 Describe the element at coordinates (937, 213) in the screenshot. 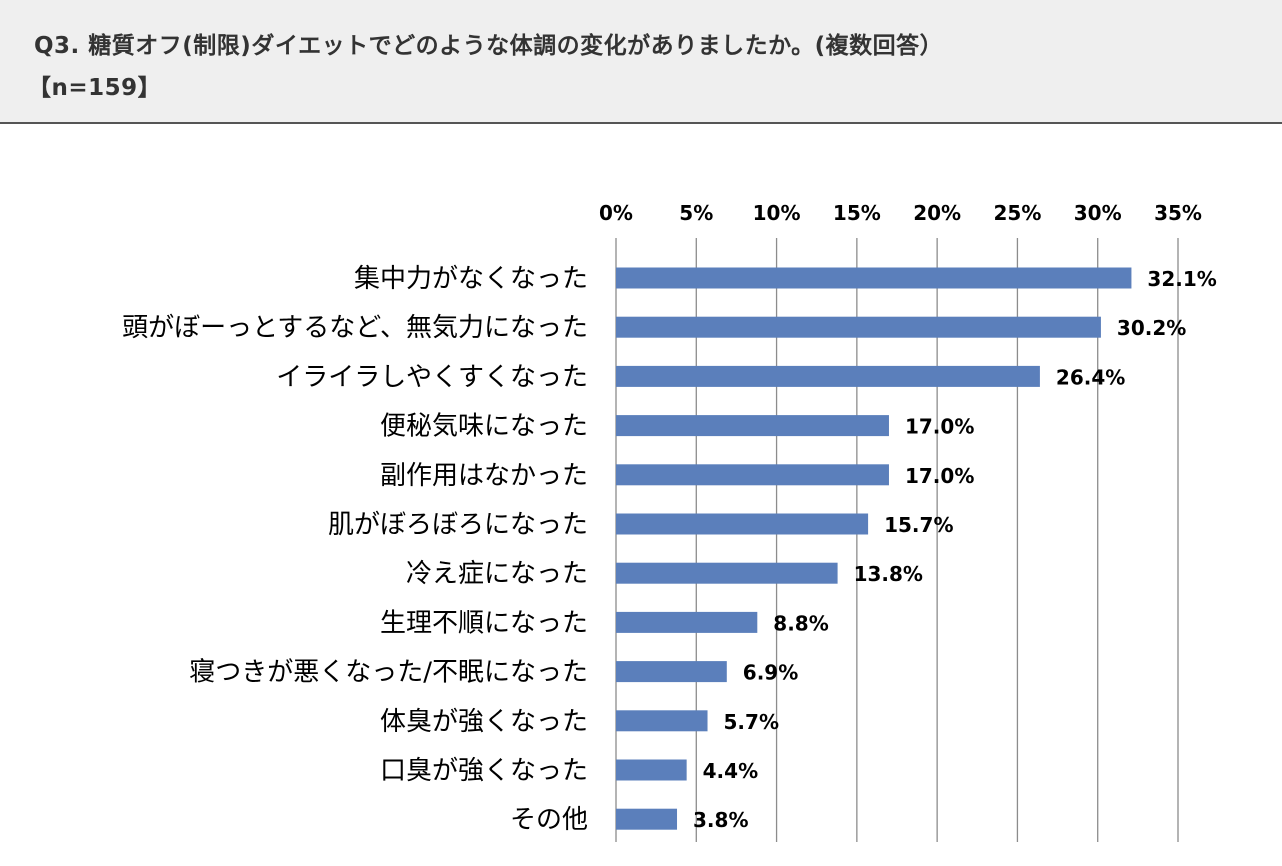

I see `x-tick-label: 20%` at that location.